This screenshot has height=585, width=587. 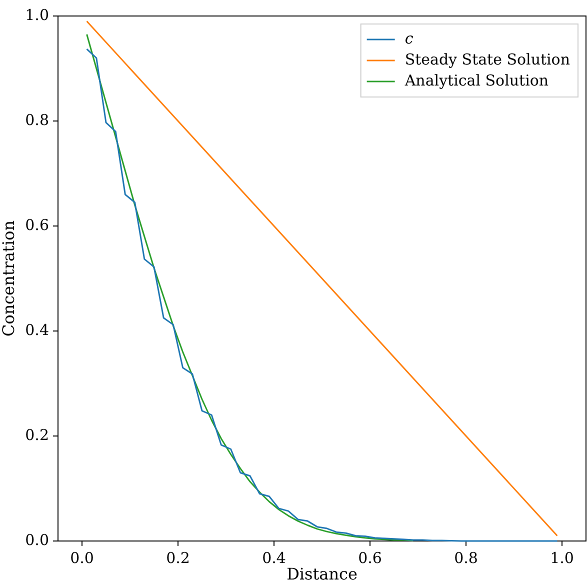 I want to click on x-tick-label: 0.2, so click(x=178, y=557).